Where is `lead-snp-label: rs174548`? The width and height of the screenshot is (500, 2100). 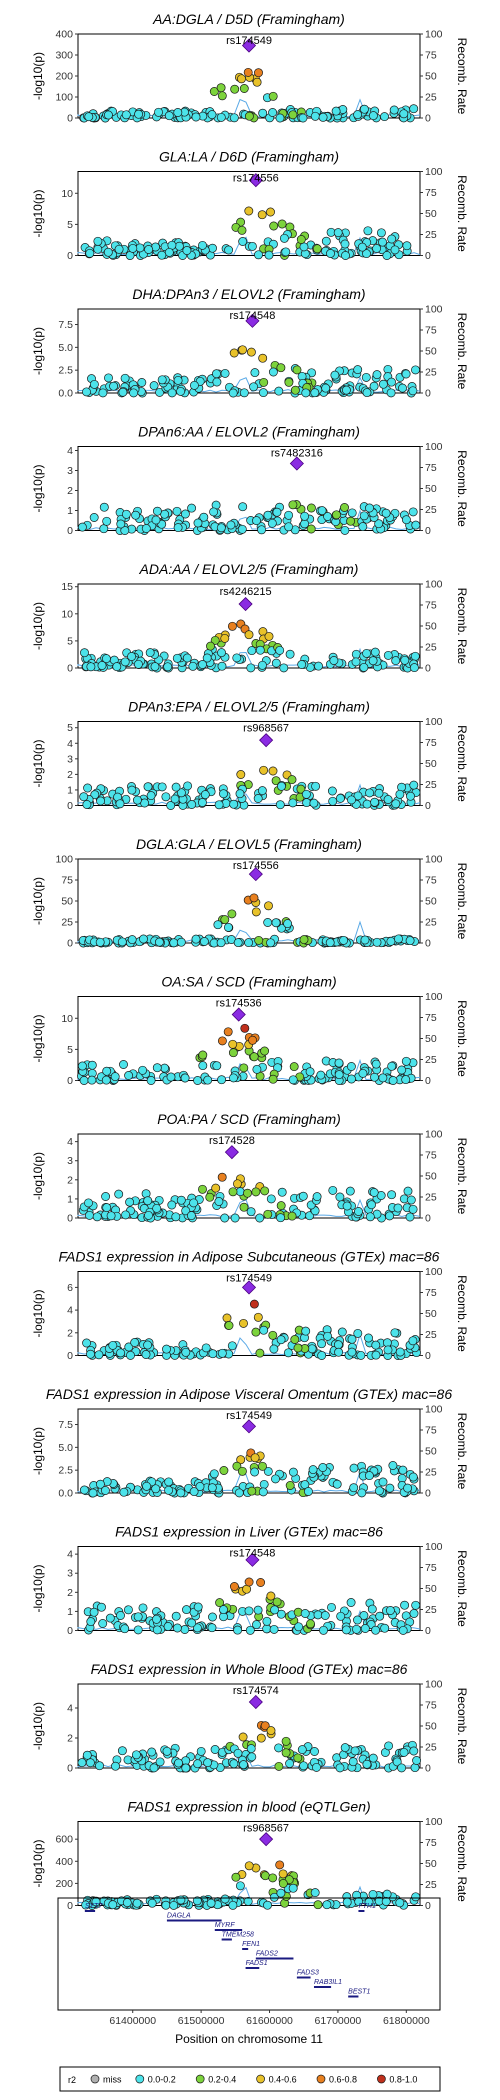 lead-snp-label: rs174548 is located at coordinates (252, 316).